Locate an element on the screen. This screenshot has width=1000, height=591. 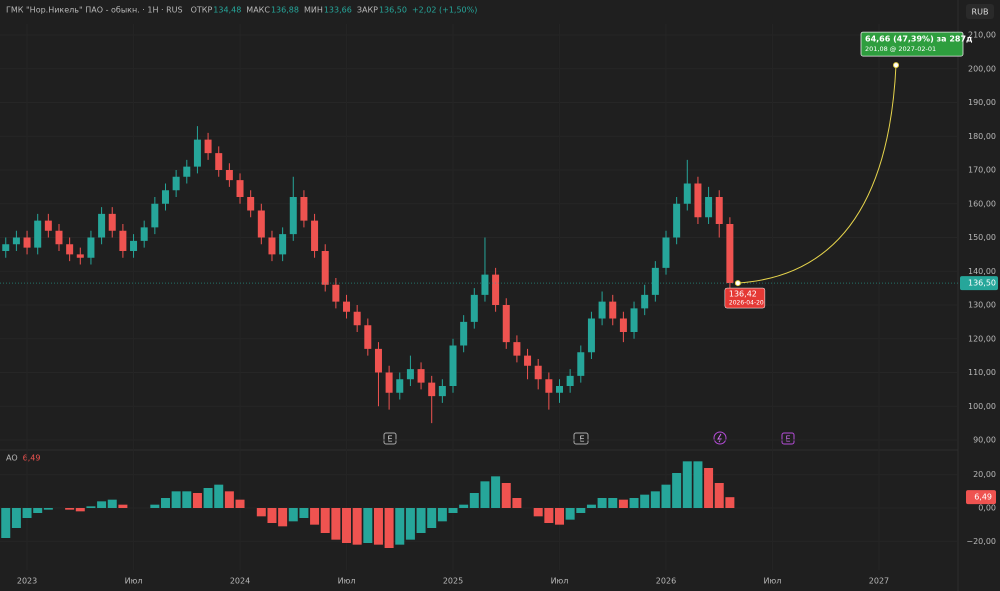
y-tick-label: 90,00 is located at coordinates (984, 440).